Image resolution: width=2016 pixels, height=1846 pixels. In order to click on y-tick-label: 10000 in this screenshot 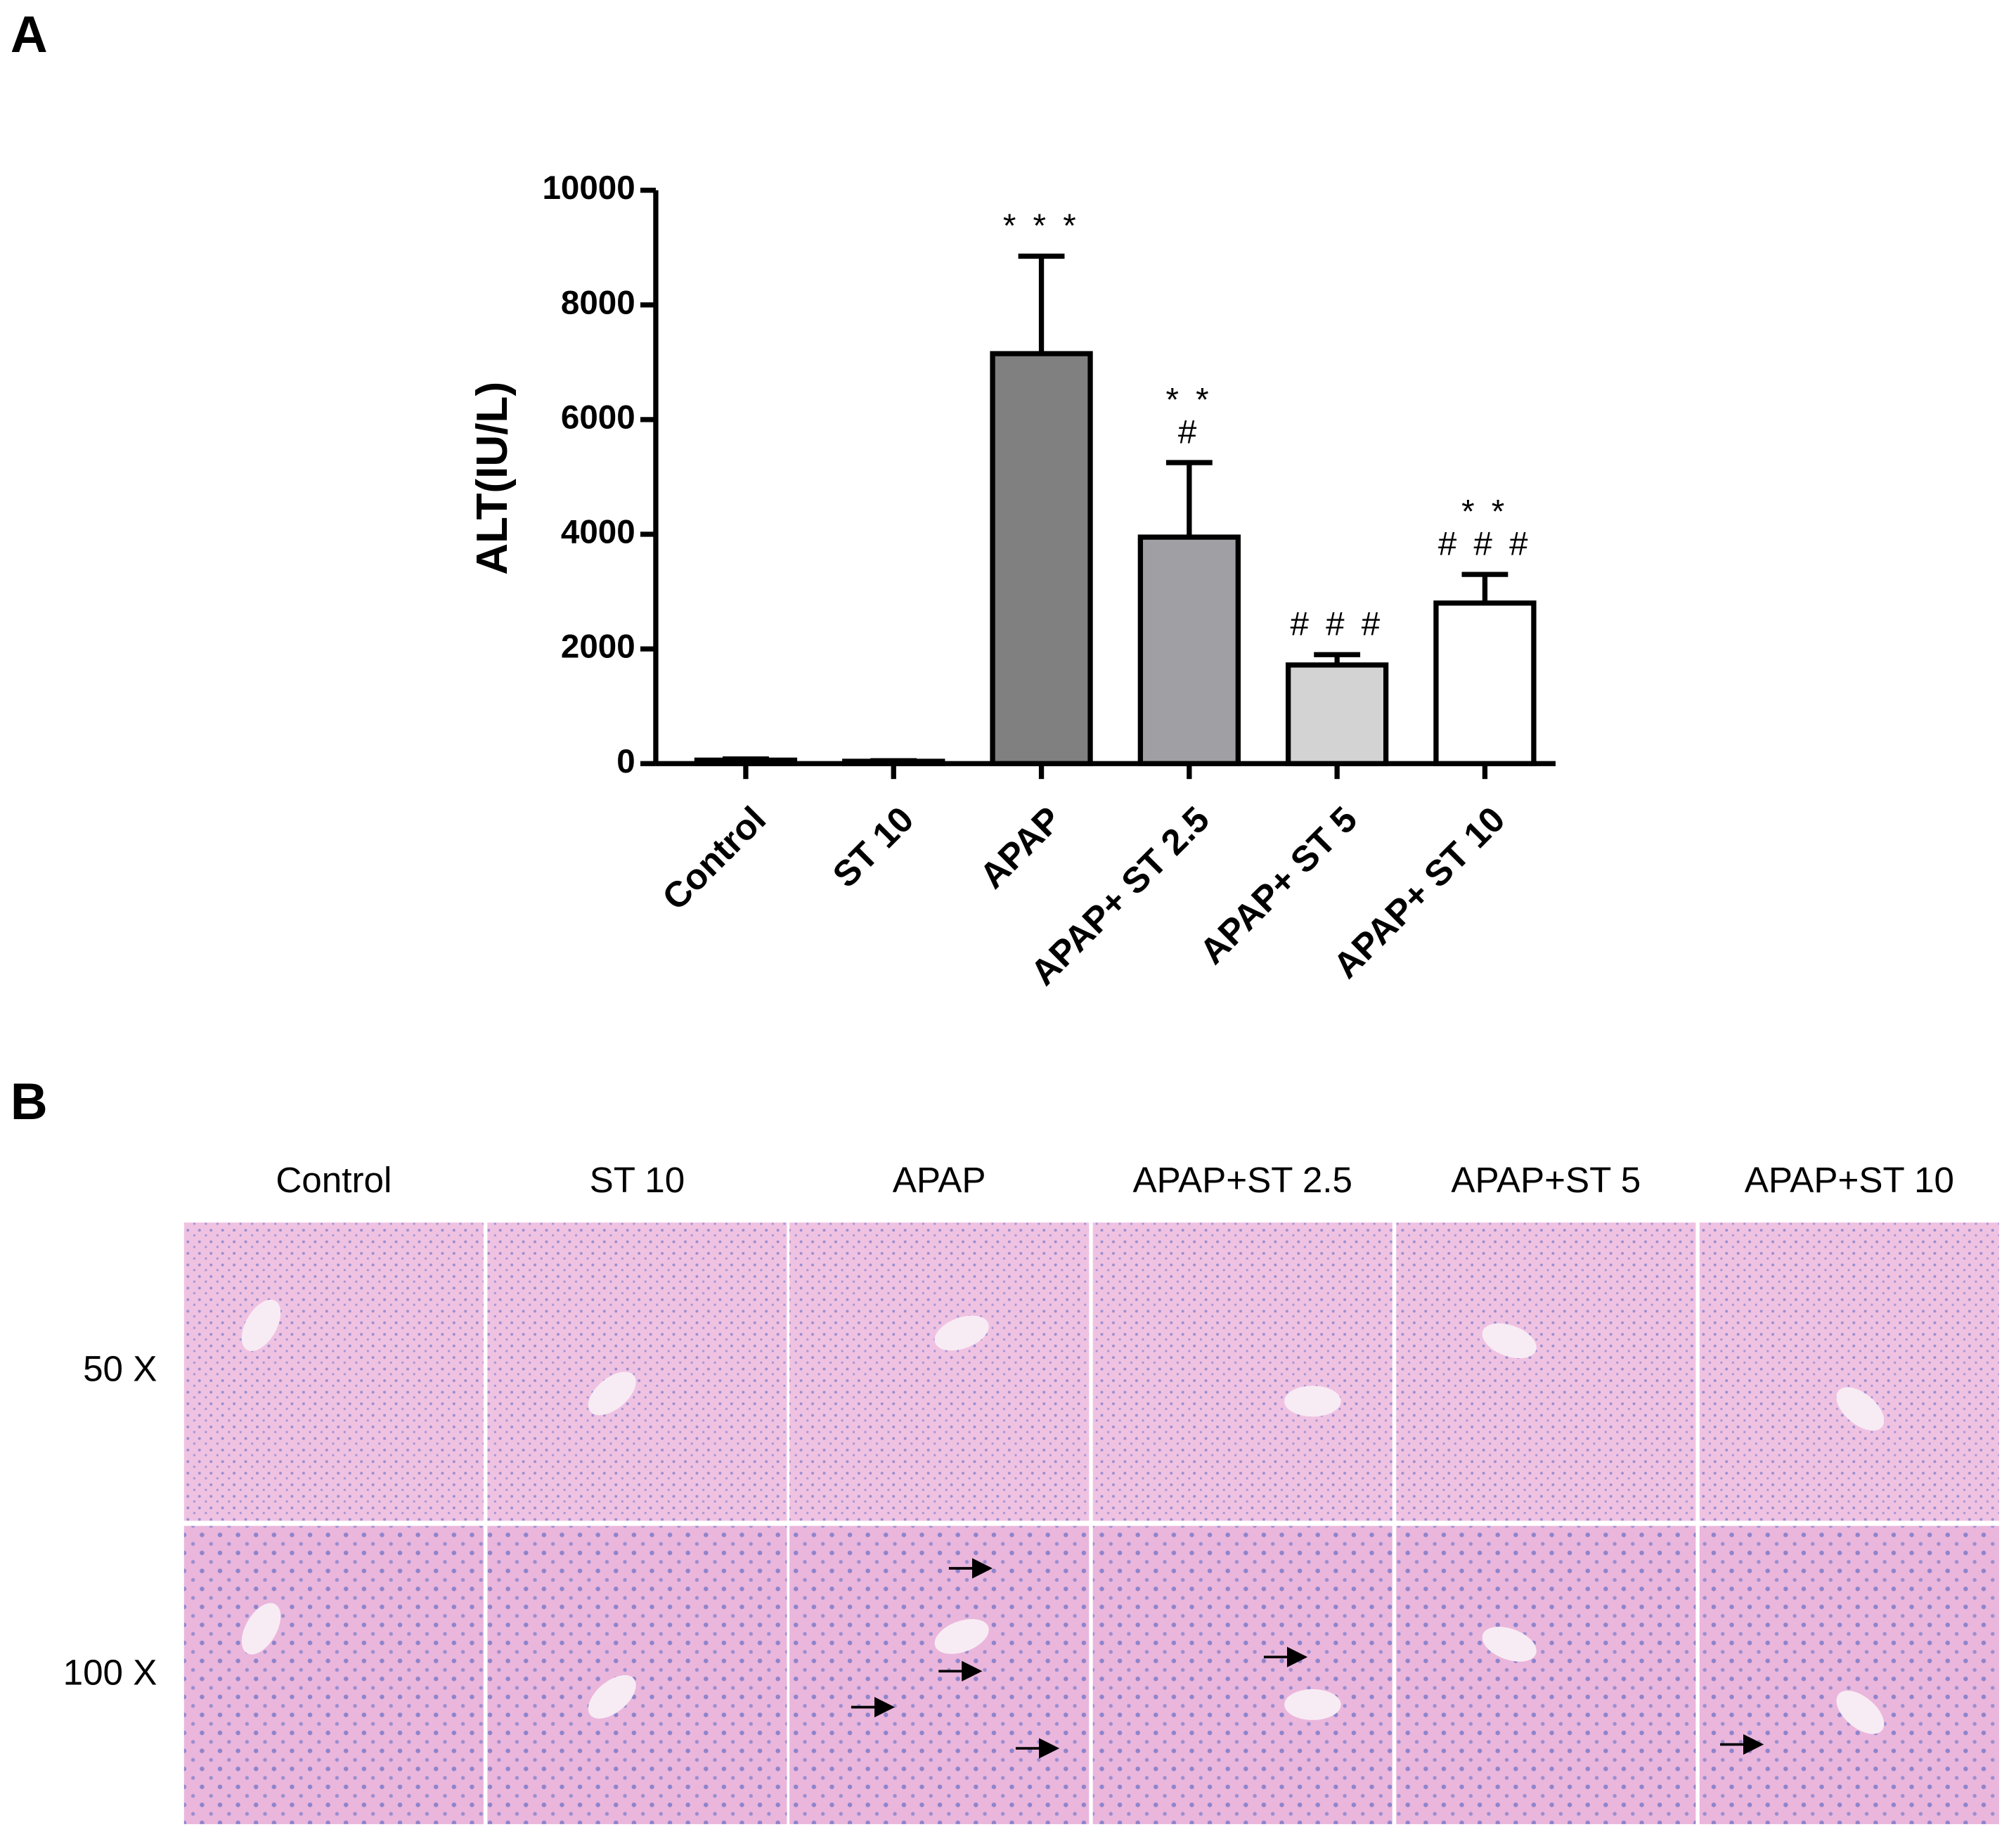, I will do `click(588, 188)`.